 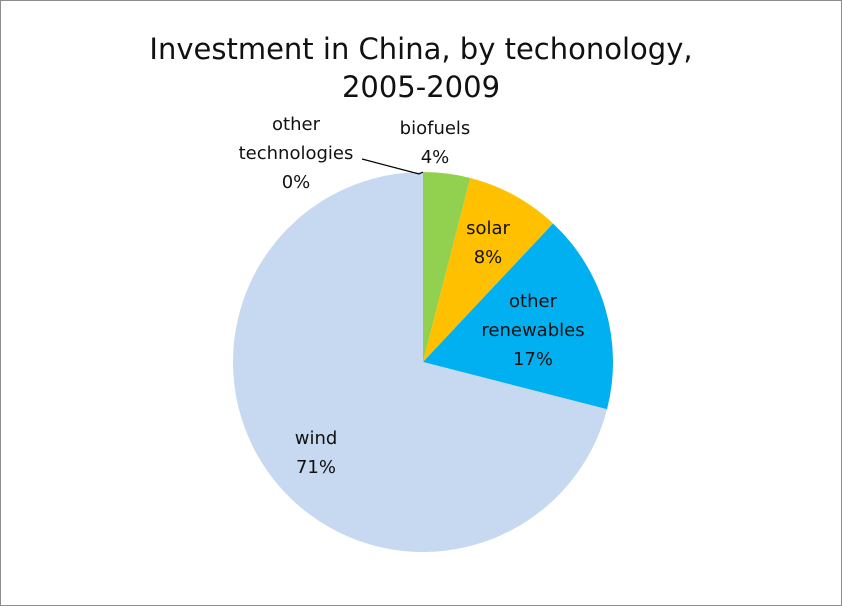 I want to click on leader-other-technologies, so click(x=392, y=166).